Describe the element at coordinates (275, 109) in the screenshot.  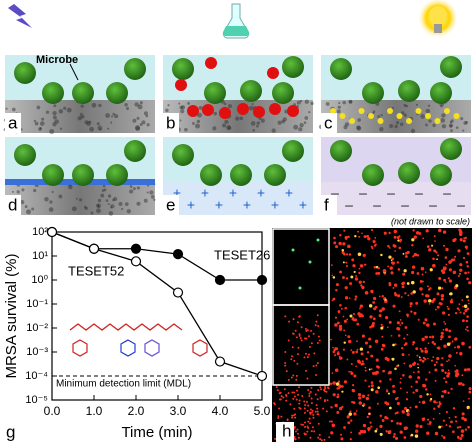
I see `biocide` at that location.